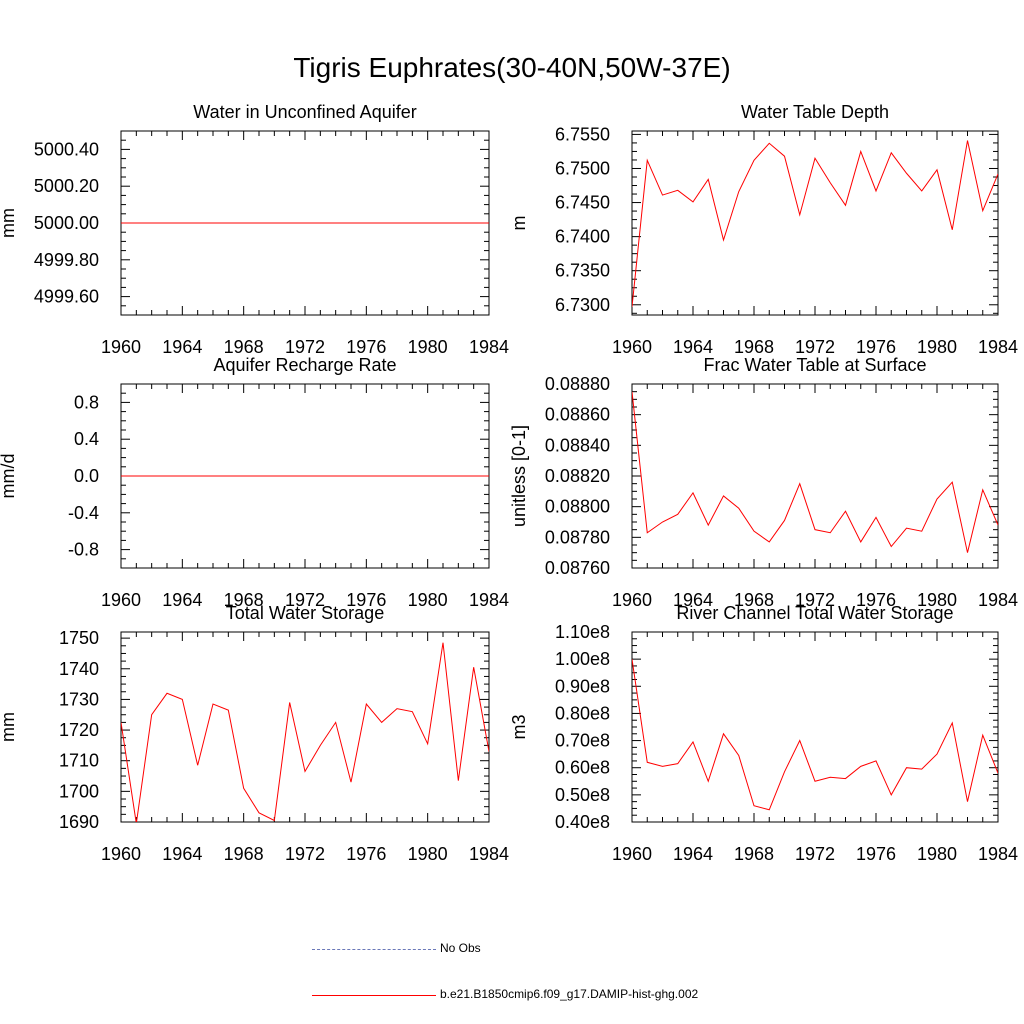 This screenshot has width=1024, height=1024. What do you see at coordinates (66, 149) in the screenshot?
I see `y-tick-label: 5000.40` at bounding box center [66, 149].